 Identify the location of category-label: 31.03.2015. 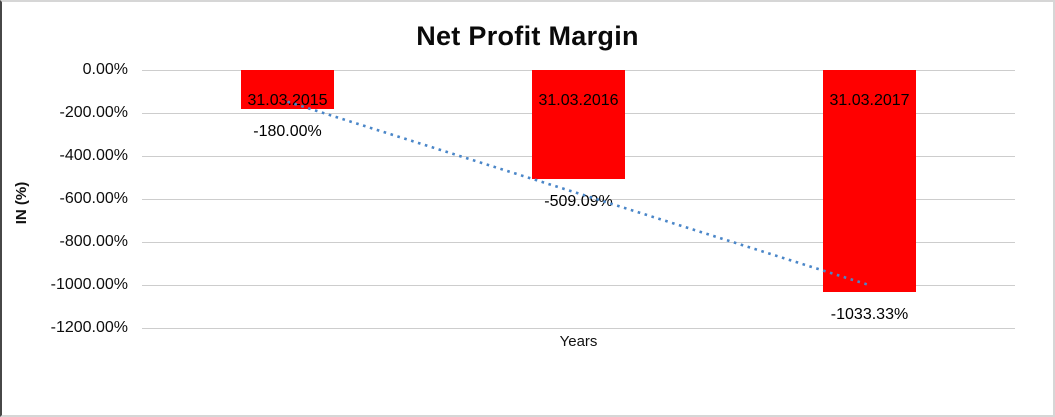
(287, 100).